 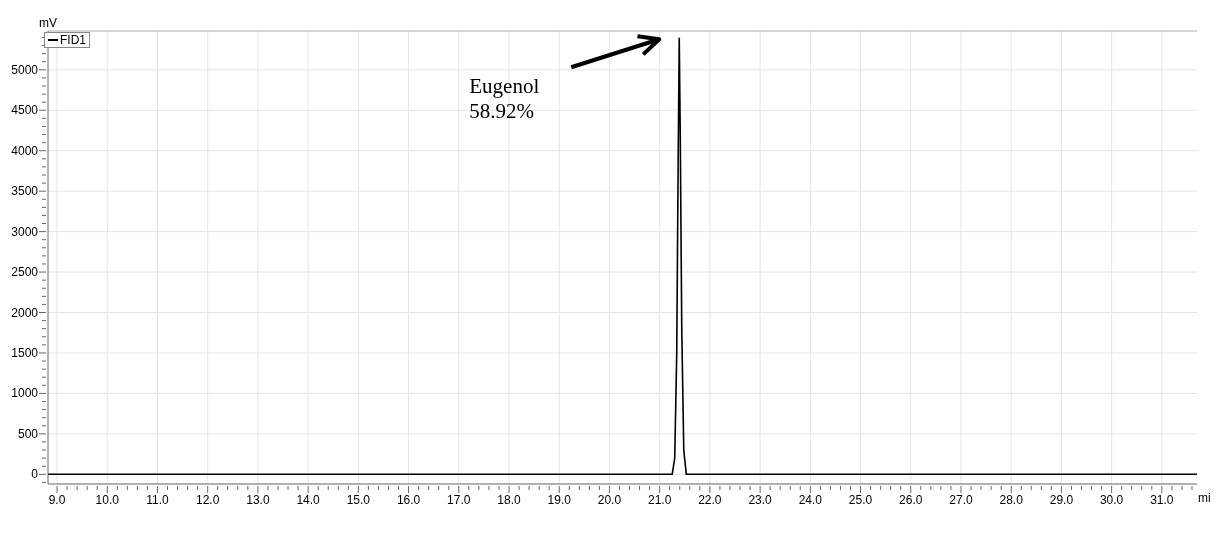 I want to click on x-tick-label: 13.0, so click(x=258, y=500).